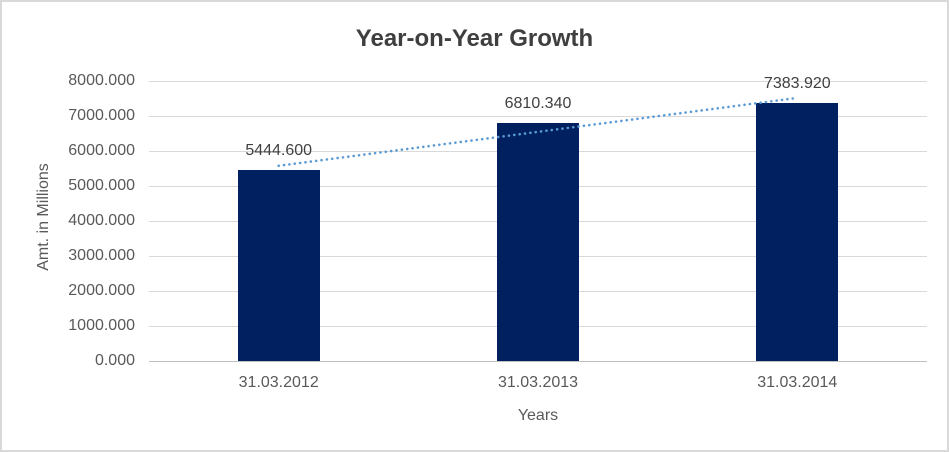  I want to click on y-tick-label: 7000.000, so click(101, 115).